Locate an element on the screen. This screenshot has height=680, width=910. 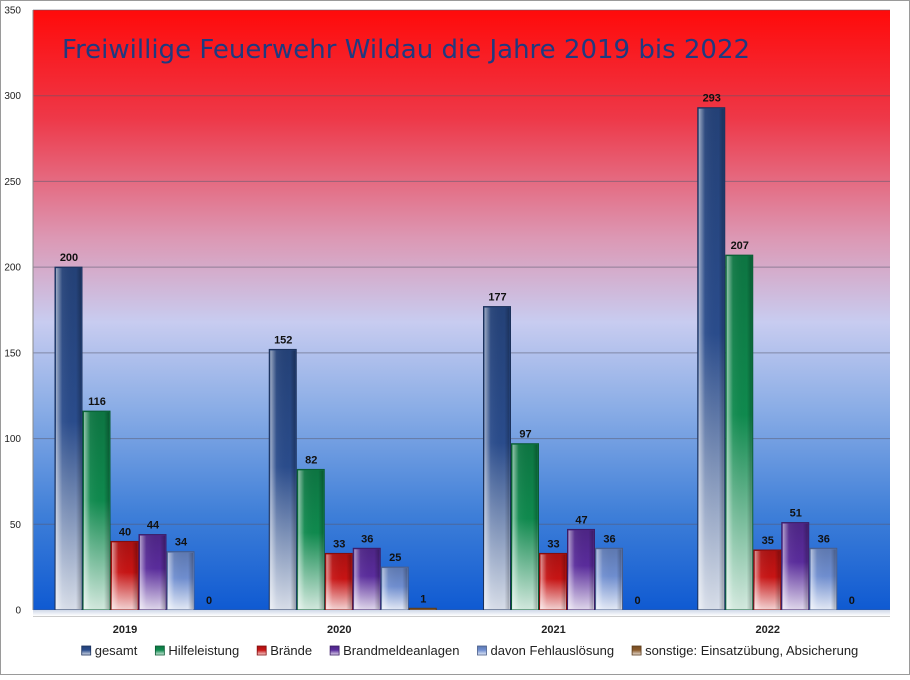
y-tick-label: 0 is located at coordinates (18, 611).